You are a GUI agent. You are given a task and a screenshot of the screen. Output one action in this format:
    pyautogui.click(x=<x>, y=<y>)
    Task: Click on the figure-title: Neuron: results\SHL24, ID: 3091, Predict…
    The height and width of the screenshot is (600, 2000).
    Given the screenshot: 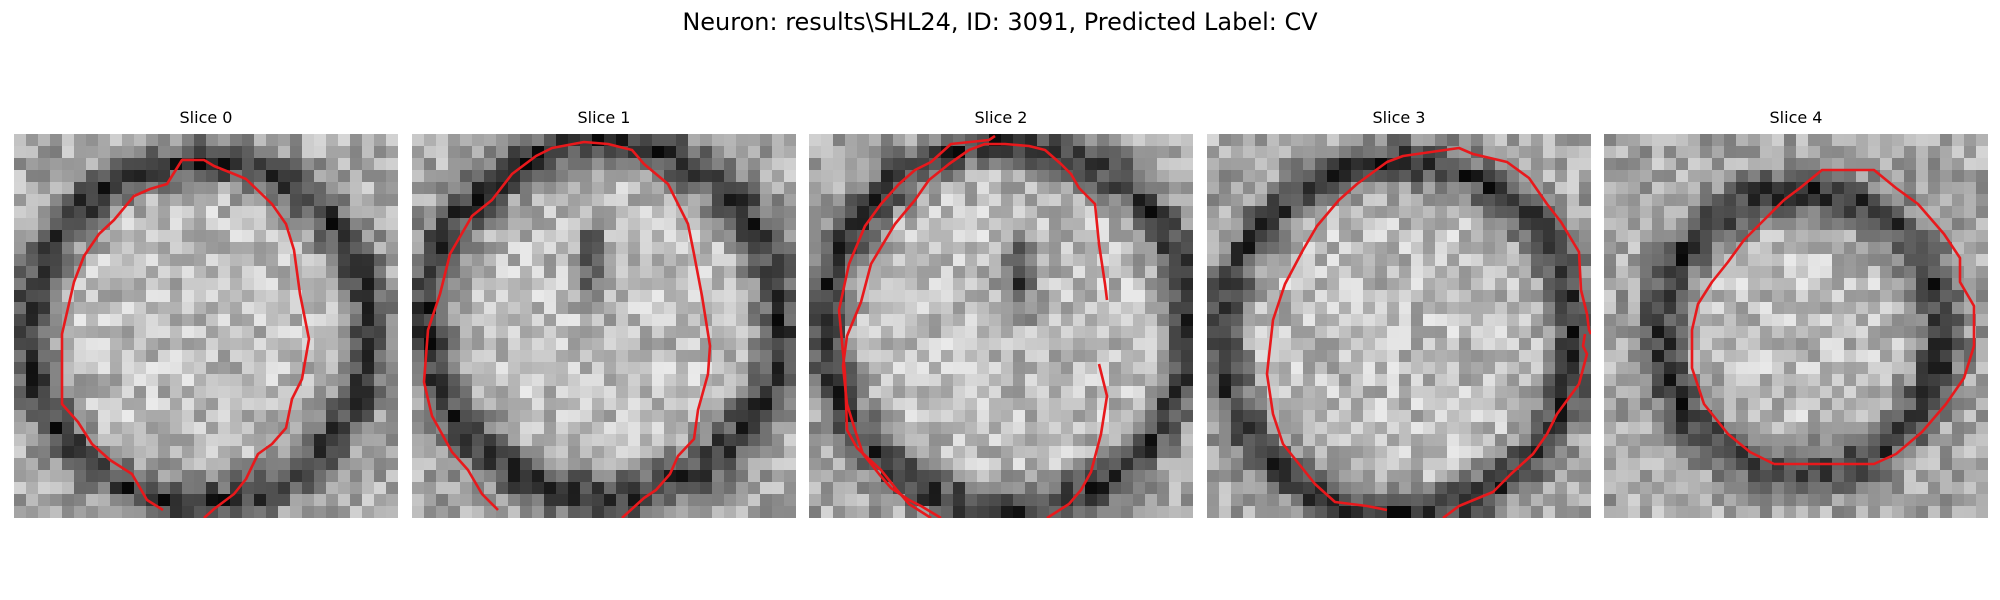 What is the action you would take?
    pyautogui.click(x=1000, y=22)
    